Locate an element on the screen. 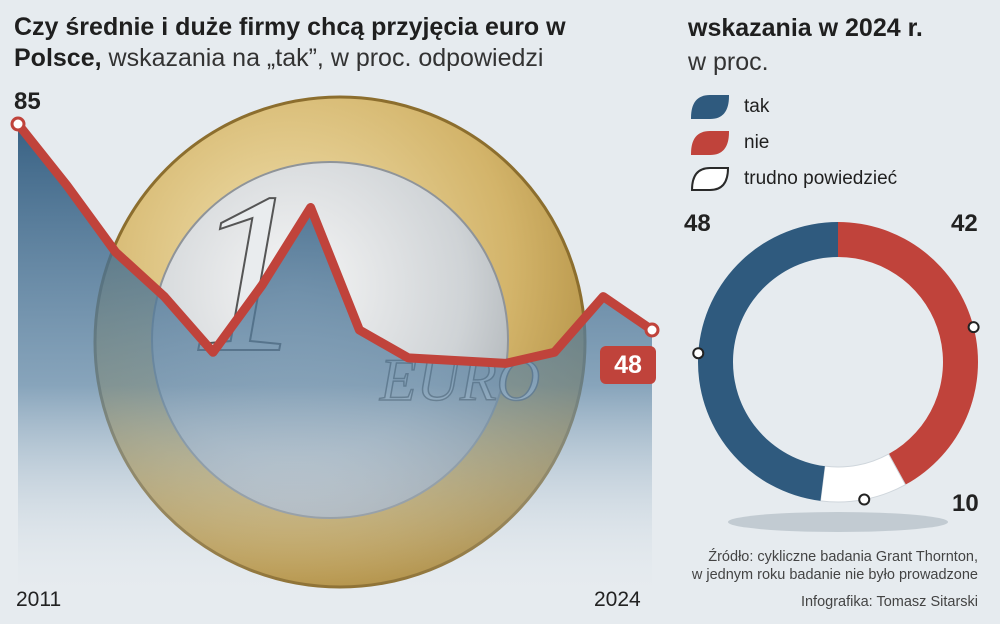 This screenshot has width=1000, height=624. legend-label: trudno powiedzieć is located at coordinates (821, 178).